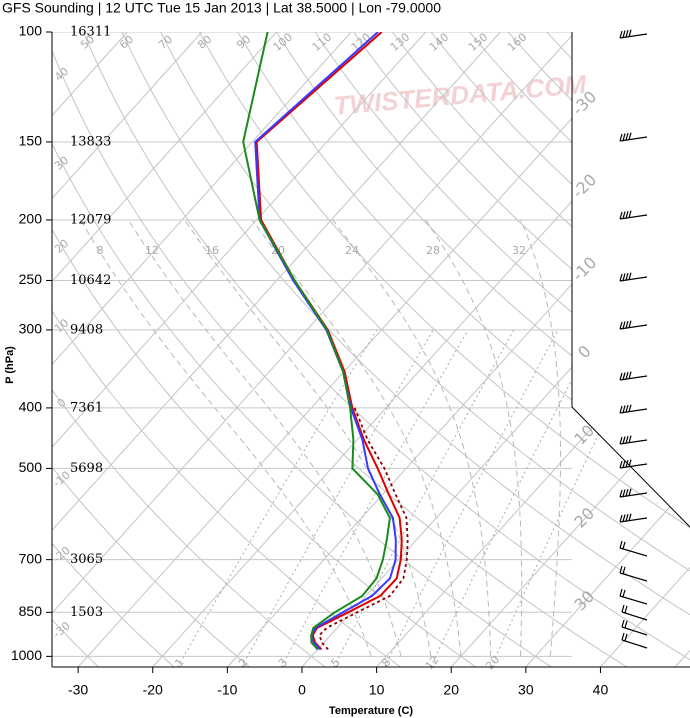 This screenshot has height=718, width=690. I want to click on y-tick-label: 700, so click(31, 558).